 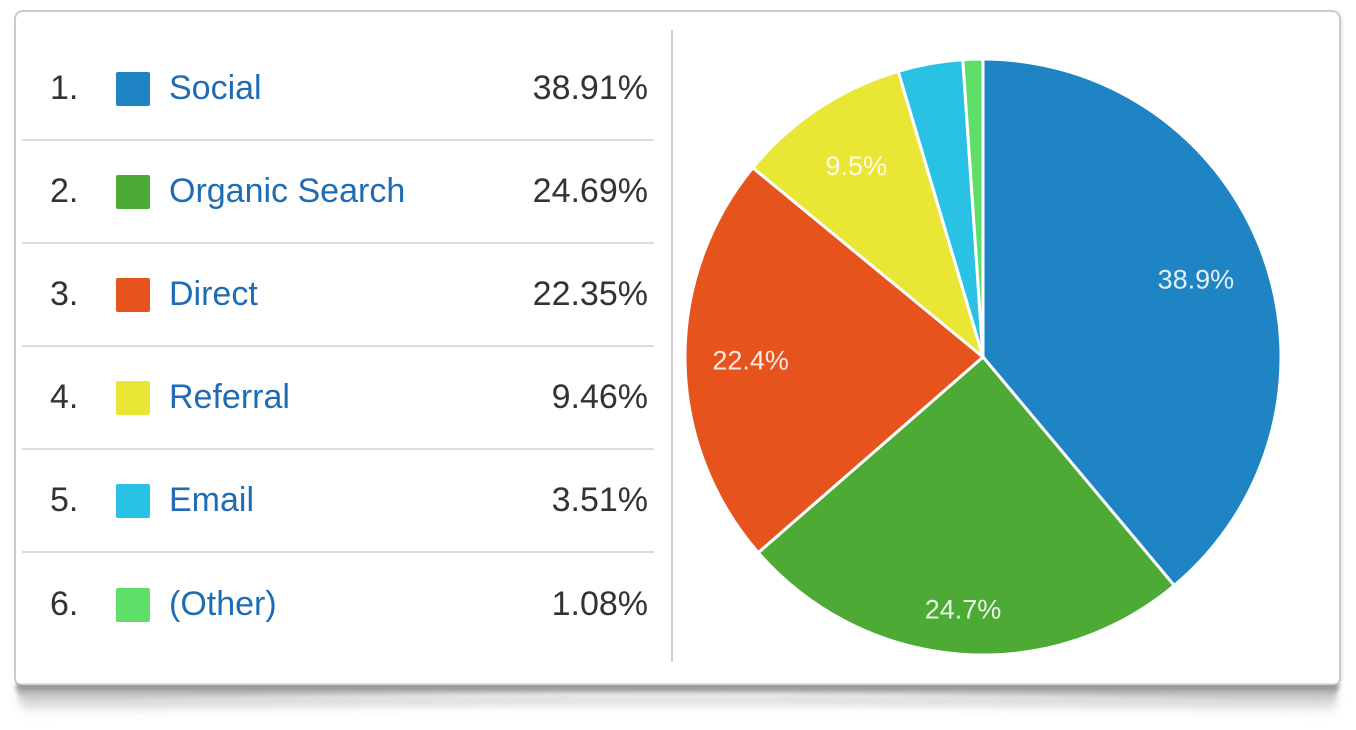 What do you see at coordinates (868, 214) in the screenshot?
I see `pie-slice-referral` at bounding box center [868, 214].